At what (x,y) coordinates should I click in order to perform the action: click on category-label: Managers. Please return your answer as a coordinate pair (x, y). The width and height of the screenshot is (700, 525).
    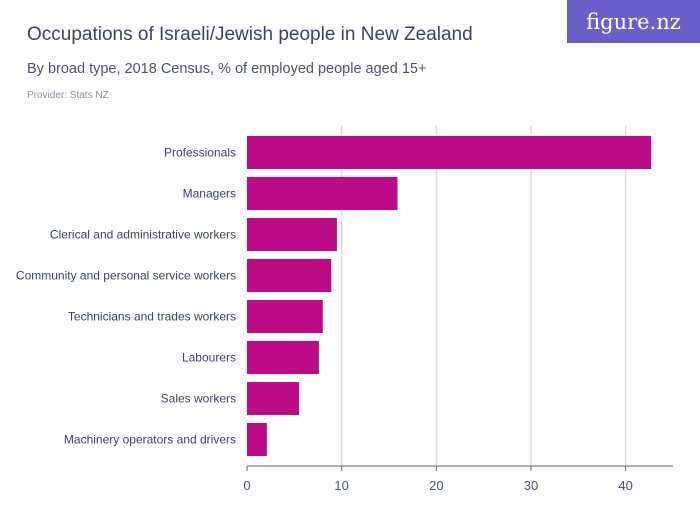
    Looking at the image, I should click on (209, 194).